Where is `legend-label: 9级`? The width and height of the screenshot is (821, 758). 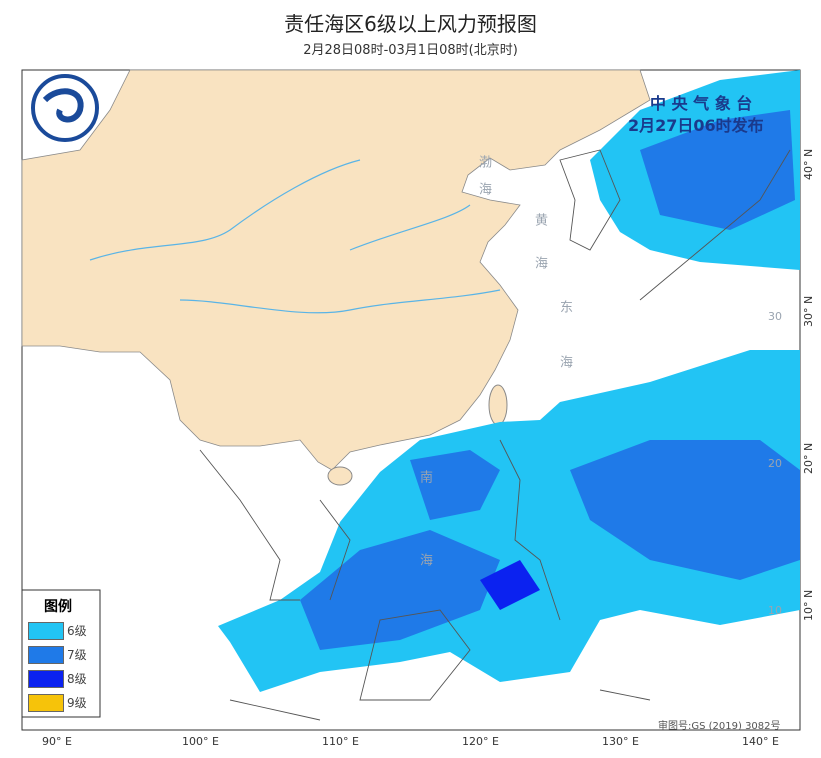 legend-label: 9级 is located at coordinates (77, 703).